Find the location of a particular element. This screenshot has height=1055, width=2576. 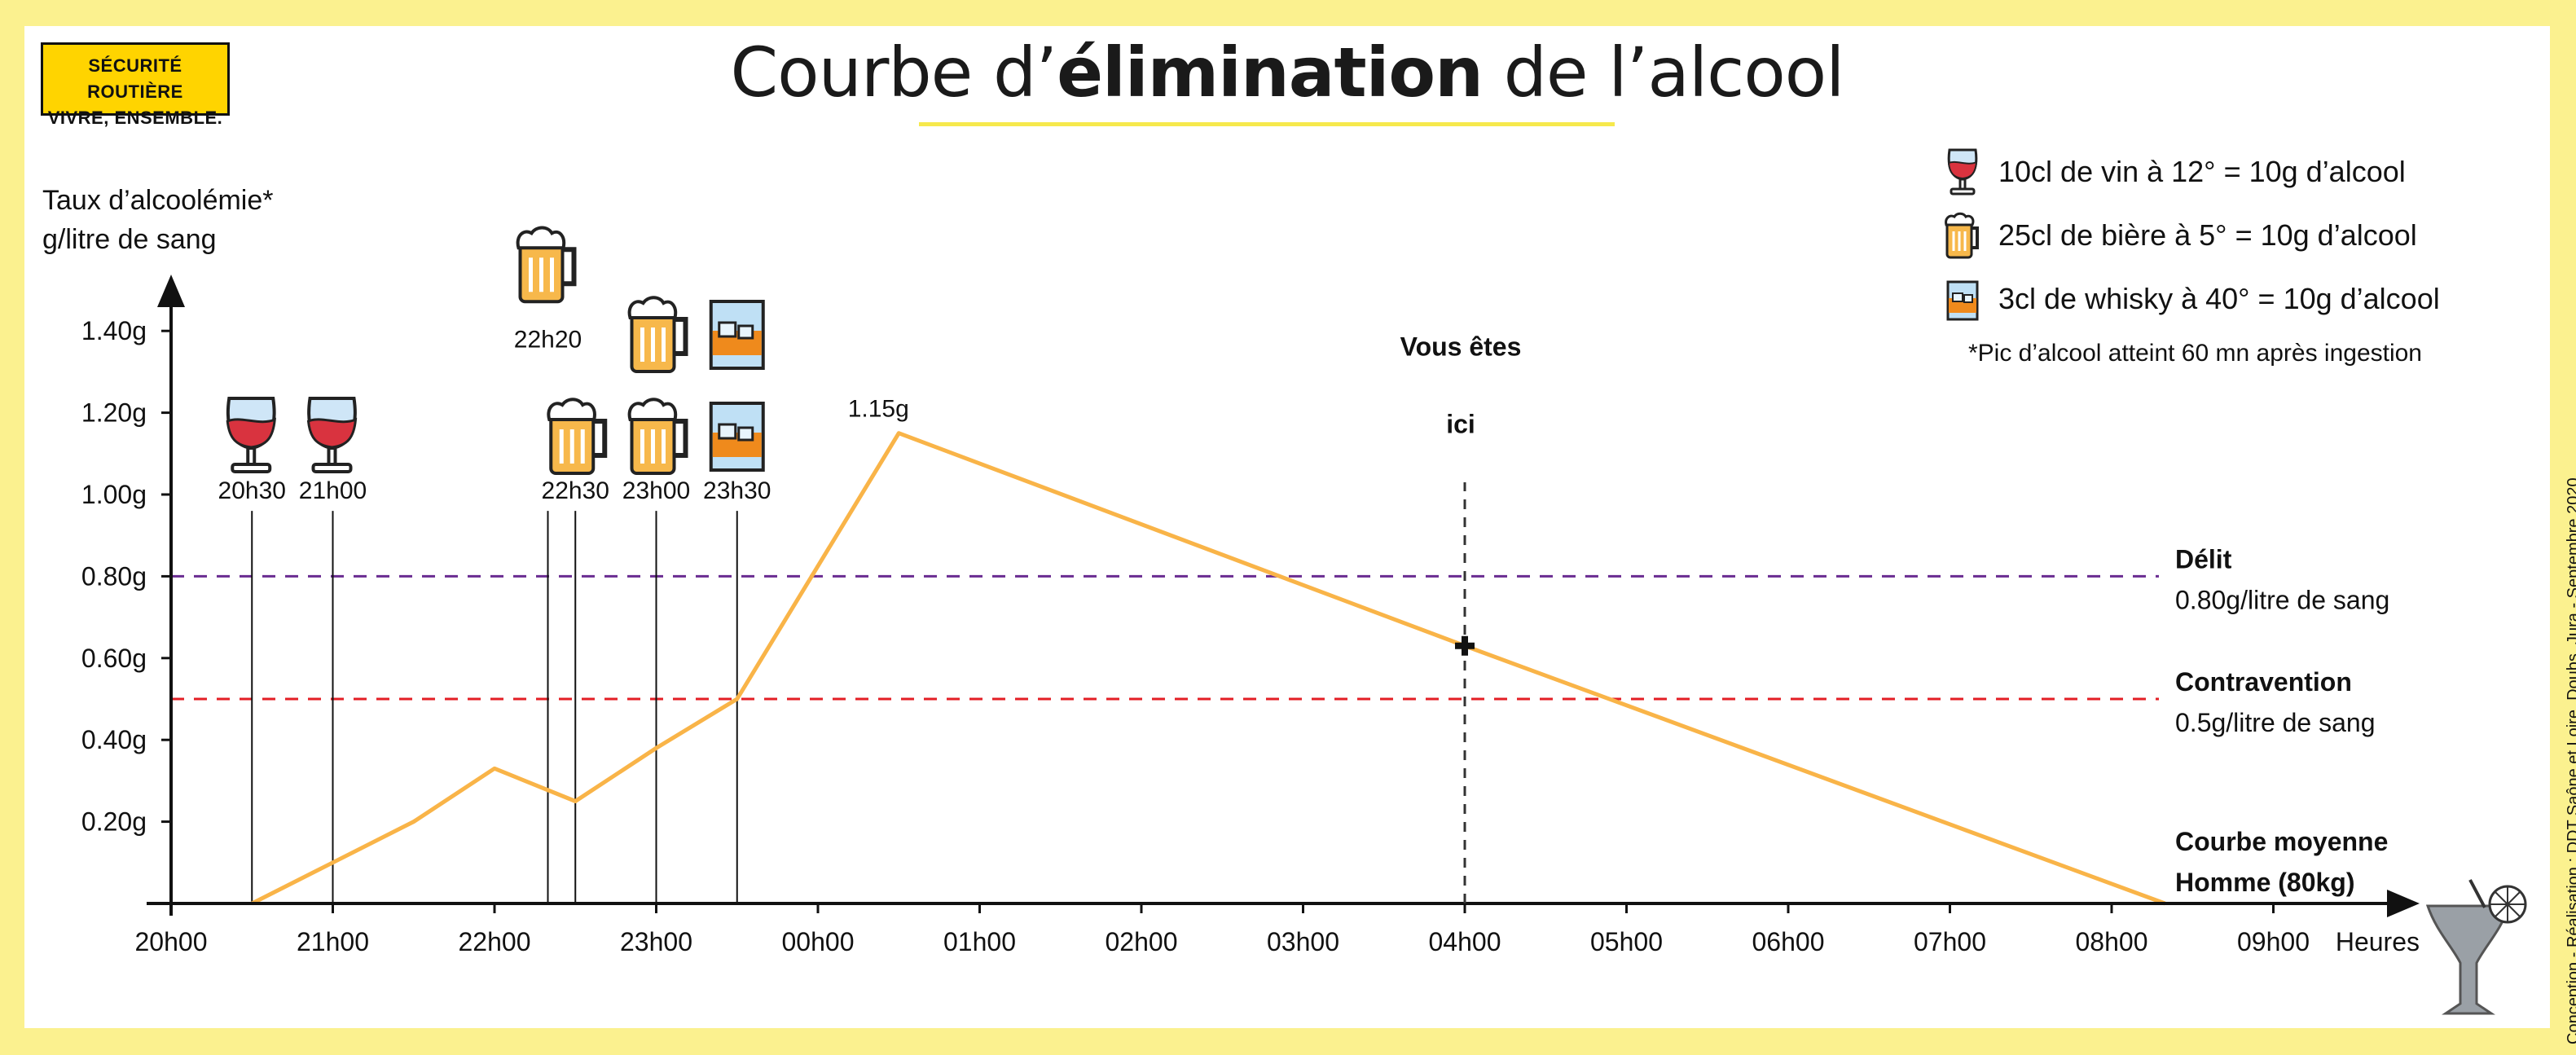

marker-label-line-2: ici is located at coordinates (1460, 424).